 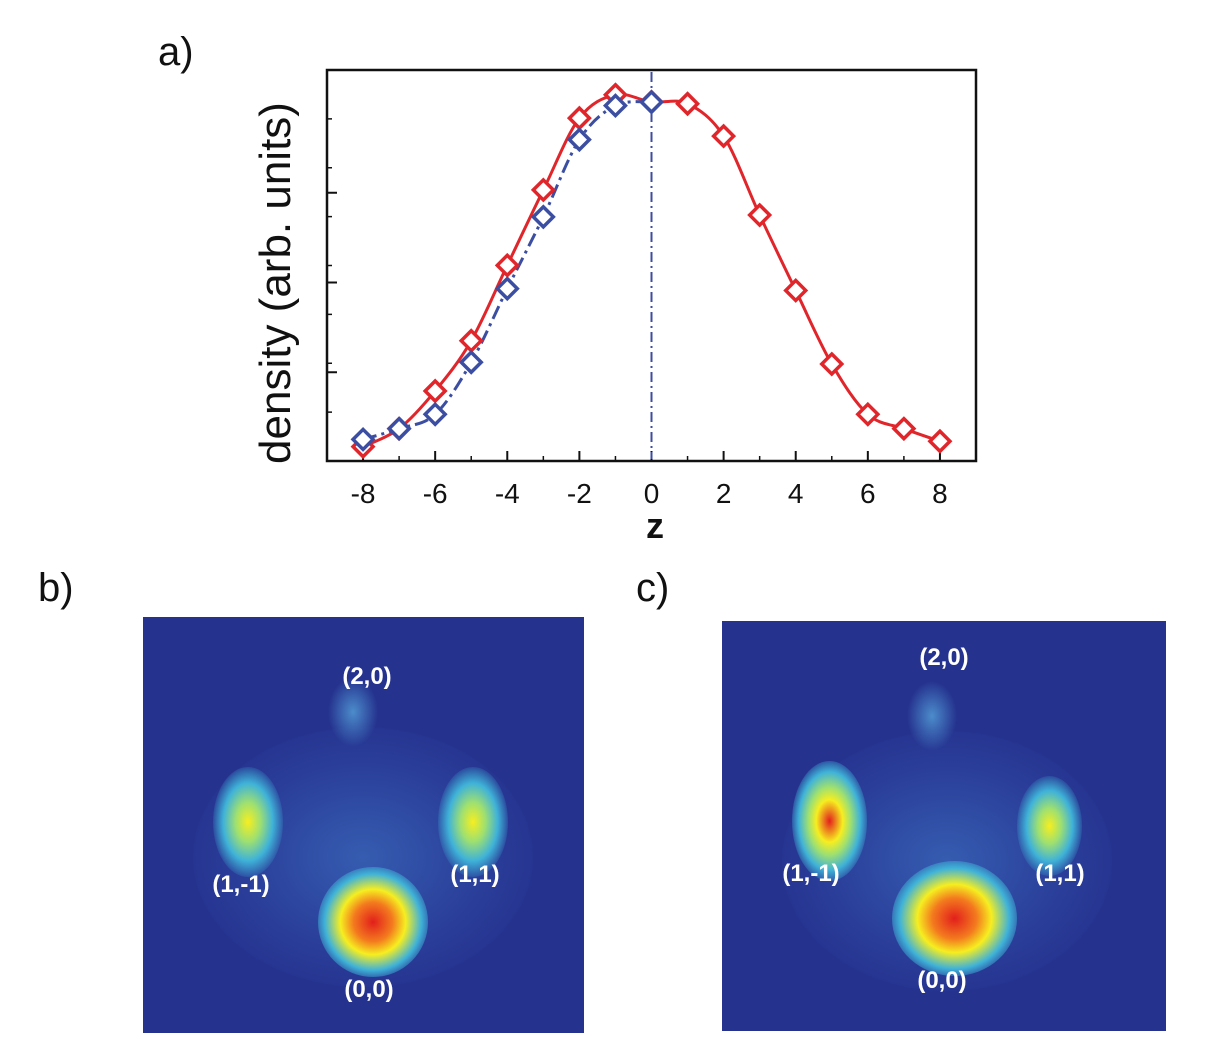 What do you see at coordinates (652, 493) in the screenshot?
I see `x-tick-label: 0` at bounding box center [652, 493].